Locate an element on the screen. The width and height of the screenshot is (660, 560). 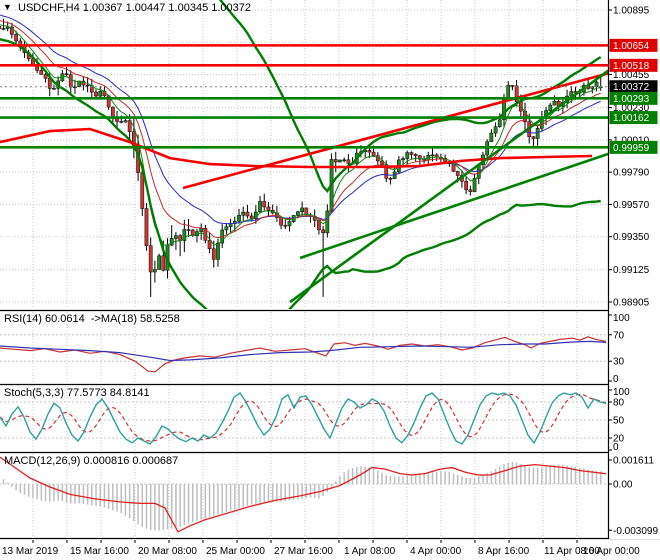
time-axis-label: 13 Mar 2019 is located at coordinates (30, 551).